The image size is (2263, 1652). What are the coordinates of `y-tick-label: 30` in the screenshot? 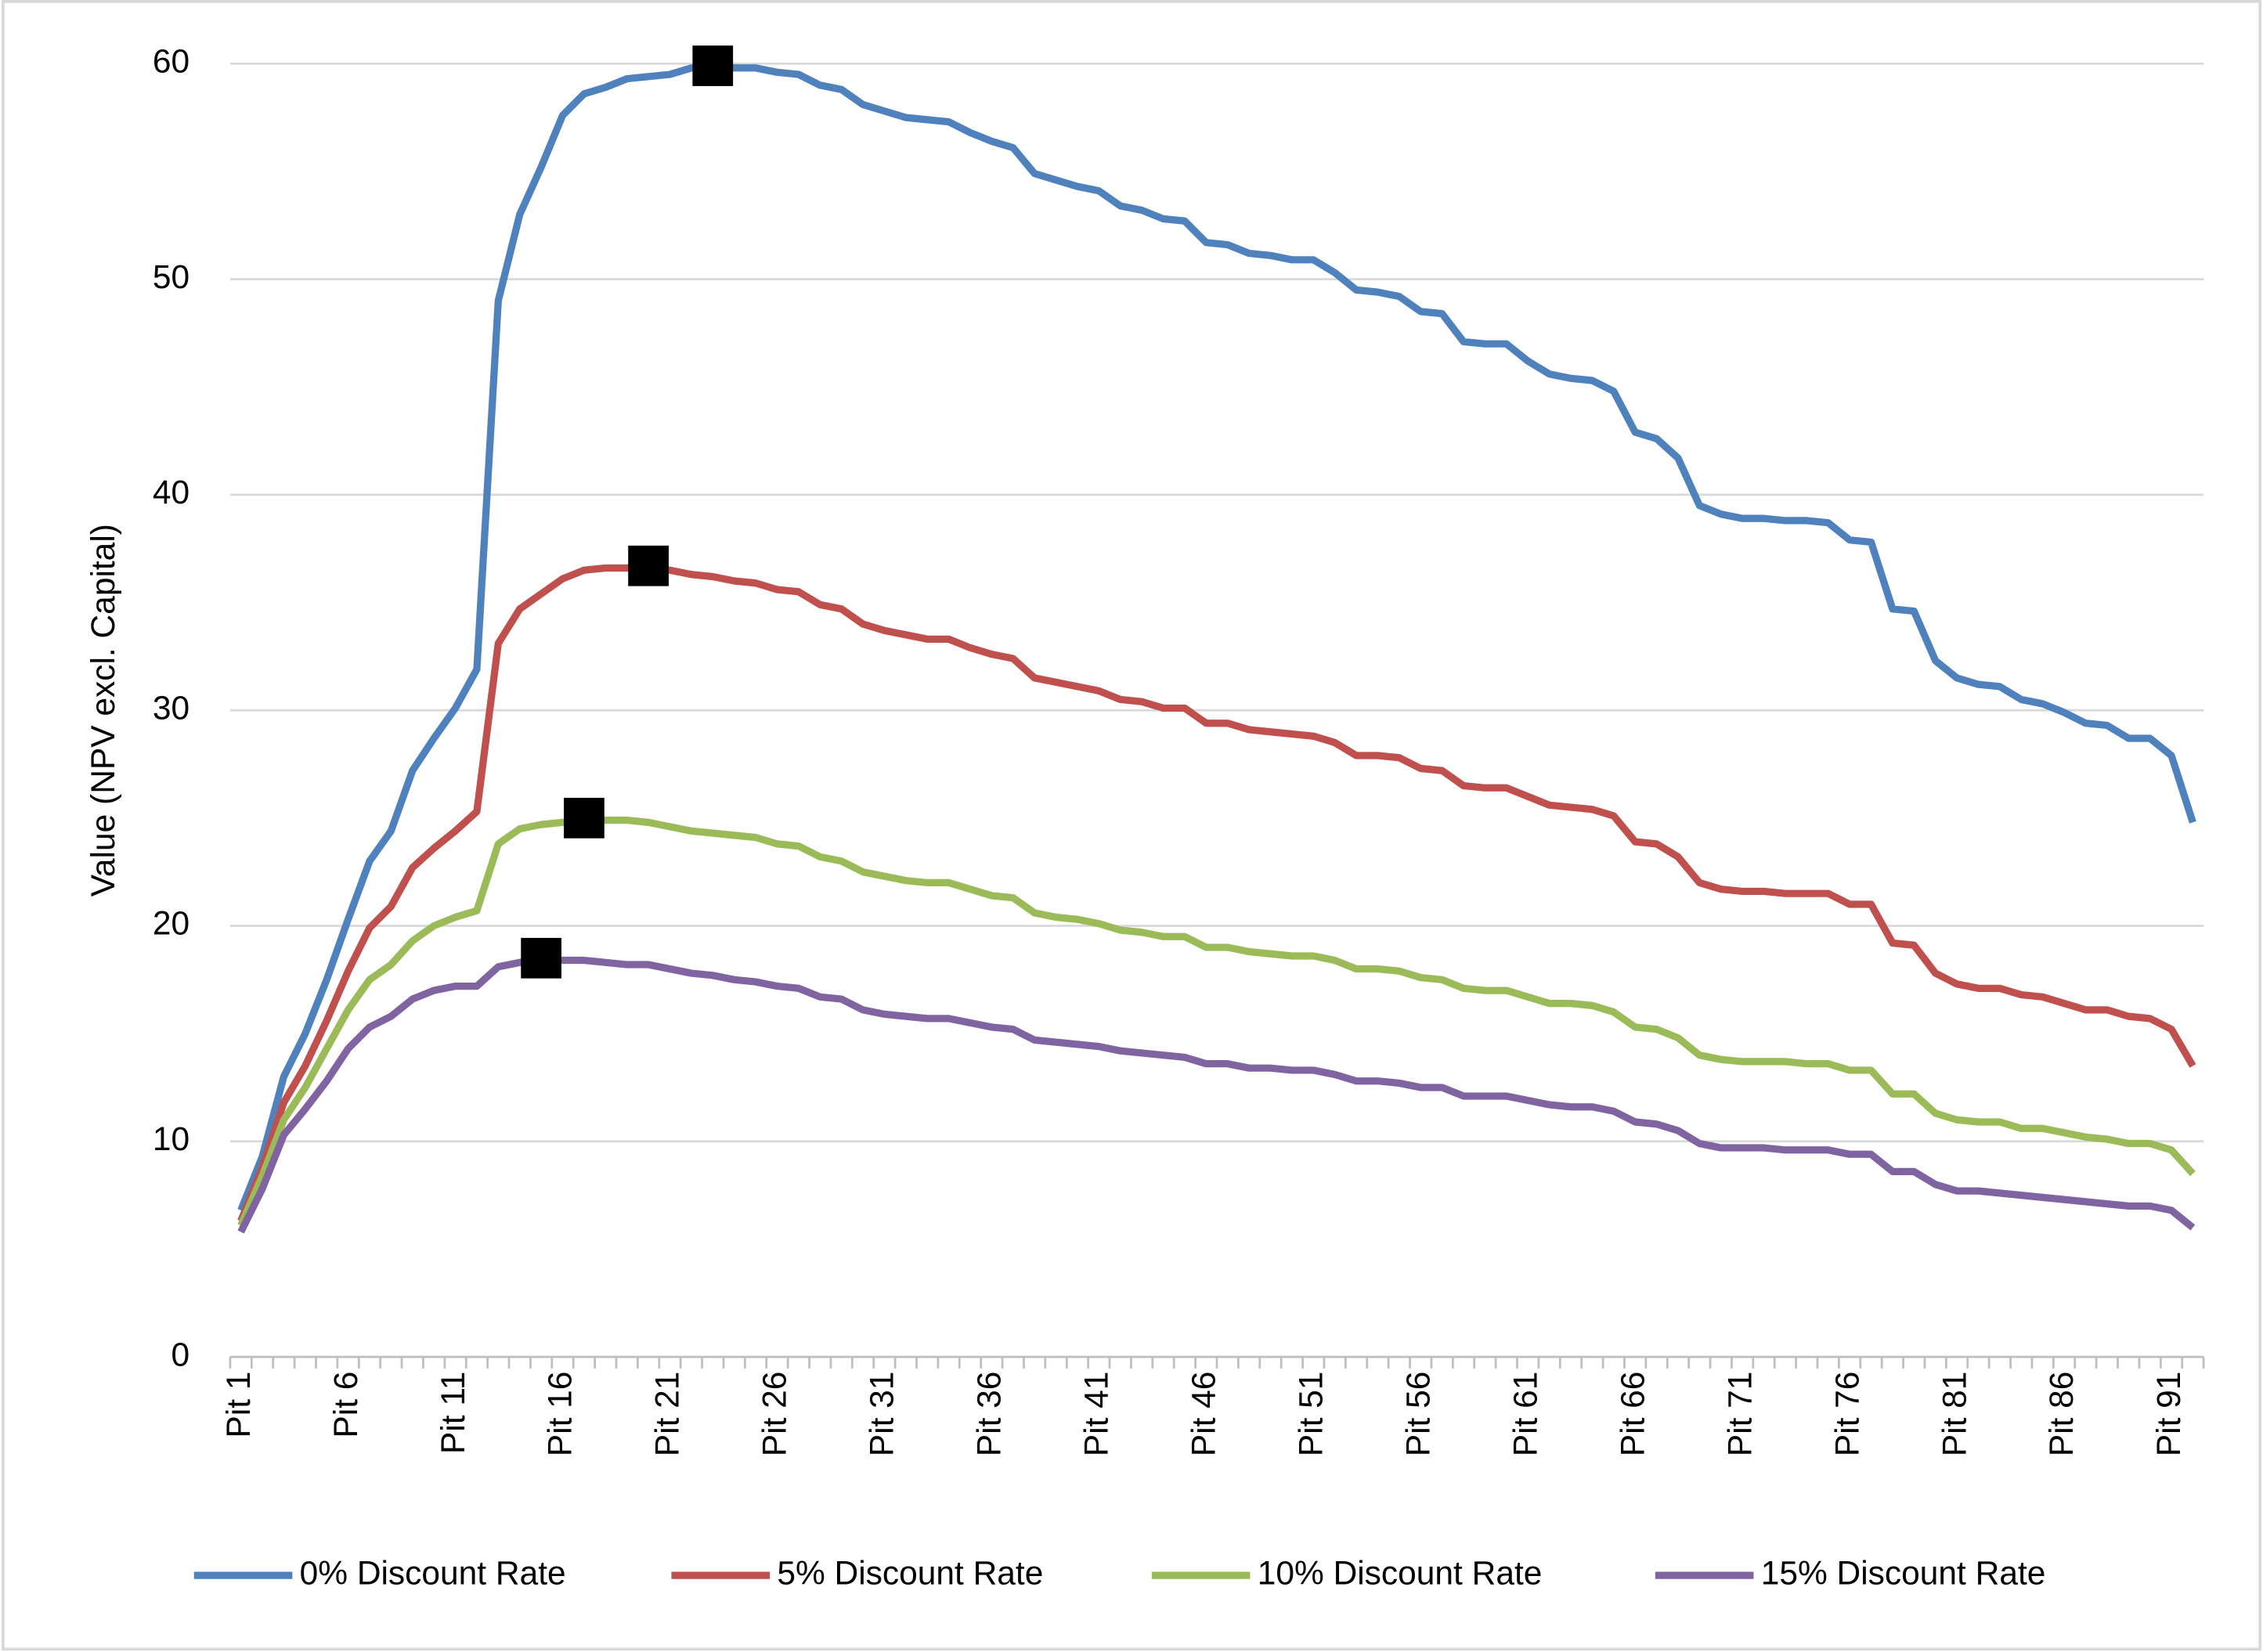 It's located at (171, 708).